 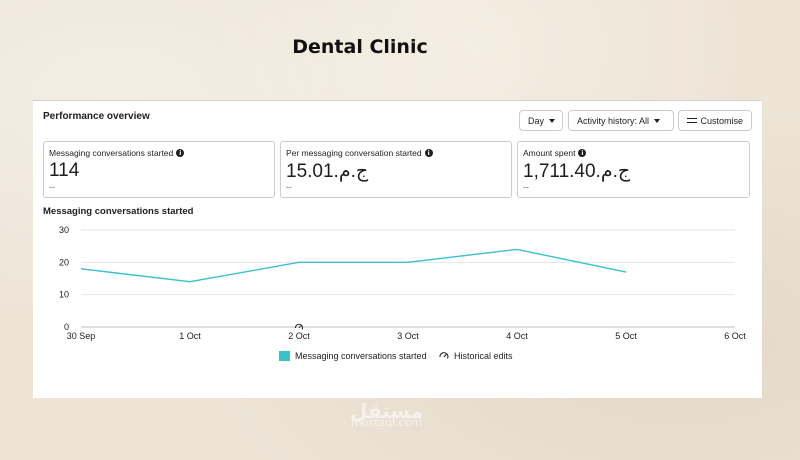 I want to click on x-tick-label: 5 Oct, so click(x=626, y=336).